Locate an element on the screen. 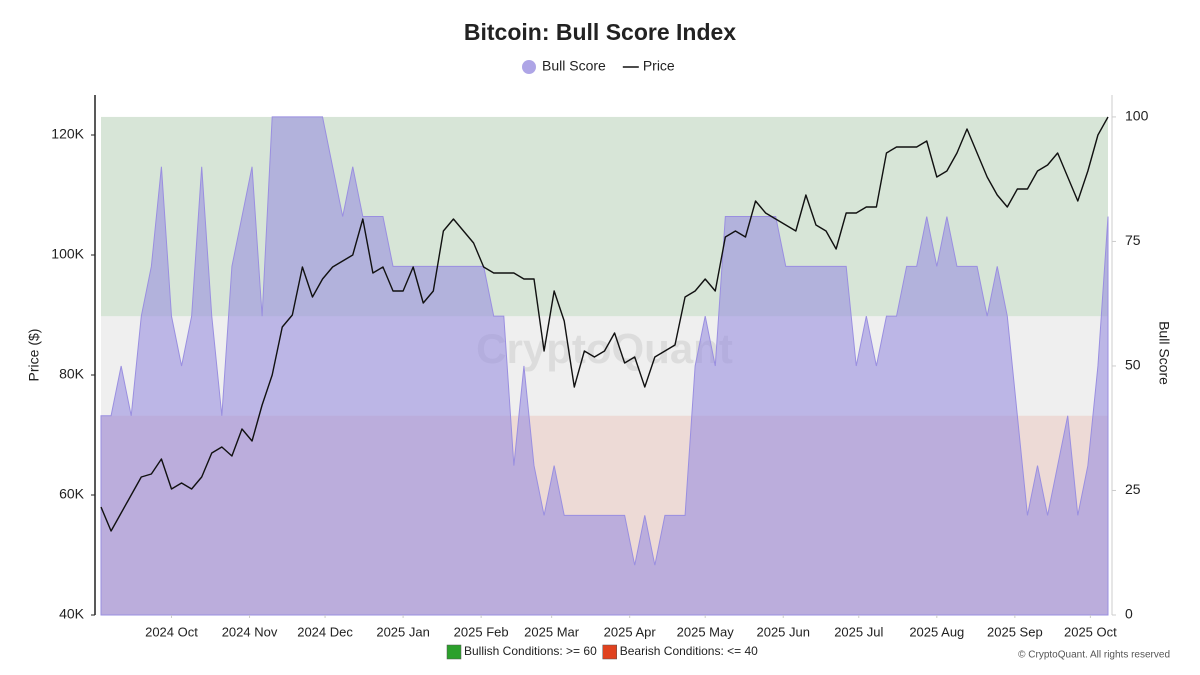 This screenshot has height=675, width=1200. y2-tick-label: 75 is located at coordinates (1133, 240).